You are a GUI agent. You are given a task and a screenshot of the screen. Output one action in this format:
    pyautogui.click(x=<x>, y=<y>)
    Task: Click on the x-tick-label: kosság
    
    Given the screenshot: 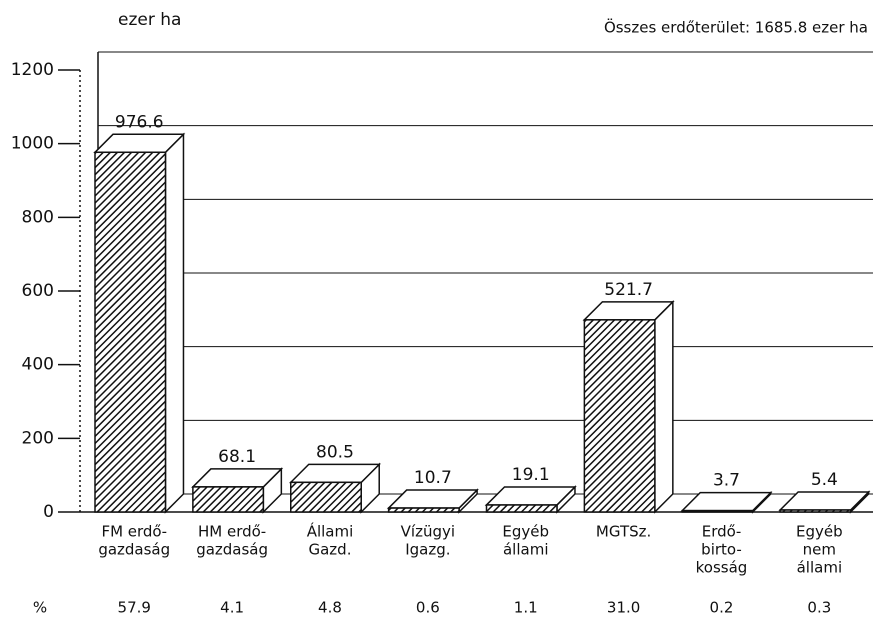 What is the action you would take?
    pyautogui.click(x=722, y=568)
    